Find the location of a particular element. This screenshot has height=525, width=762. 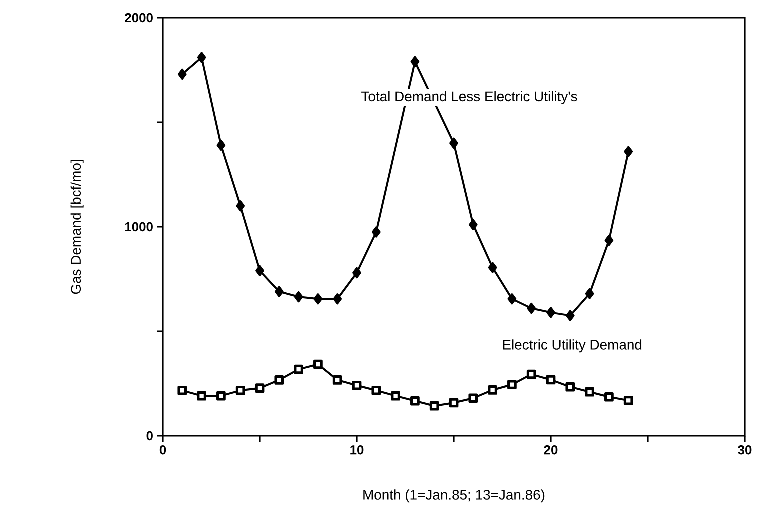

y-axis-title: Gas Demand [bcf/mo] is located at coordinates (77, 227).